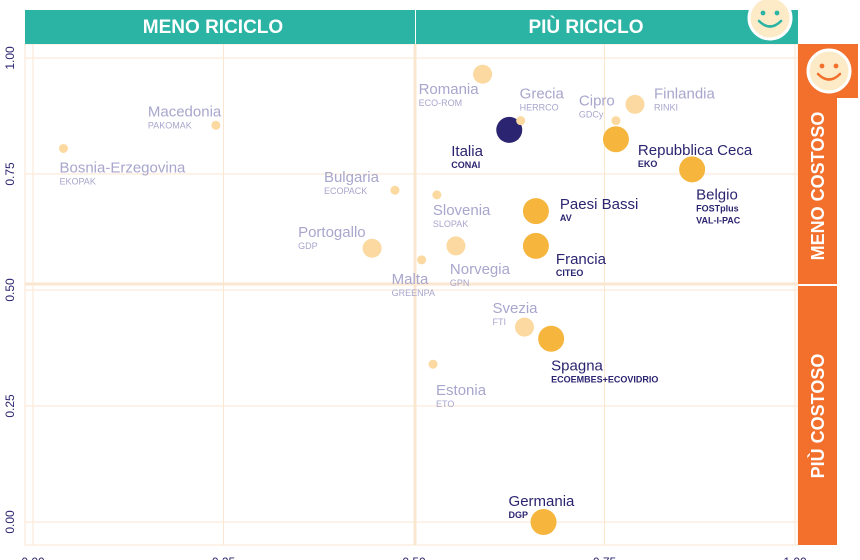 This screenshot has height=560, width=860. Describe the element at coordinates (352, 177) in the screenshot. I see `point-name-label: Bulgaria` at that location.